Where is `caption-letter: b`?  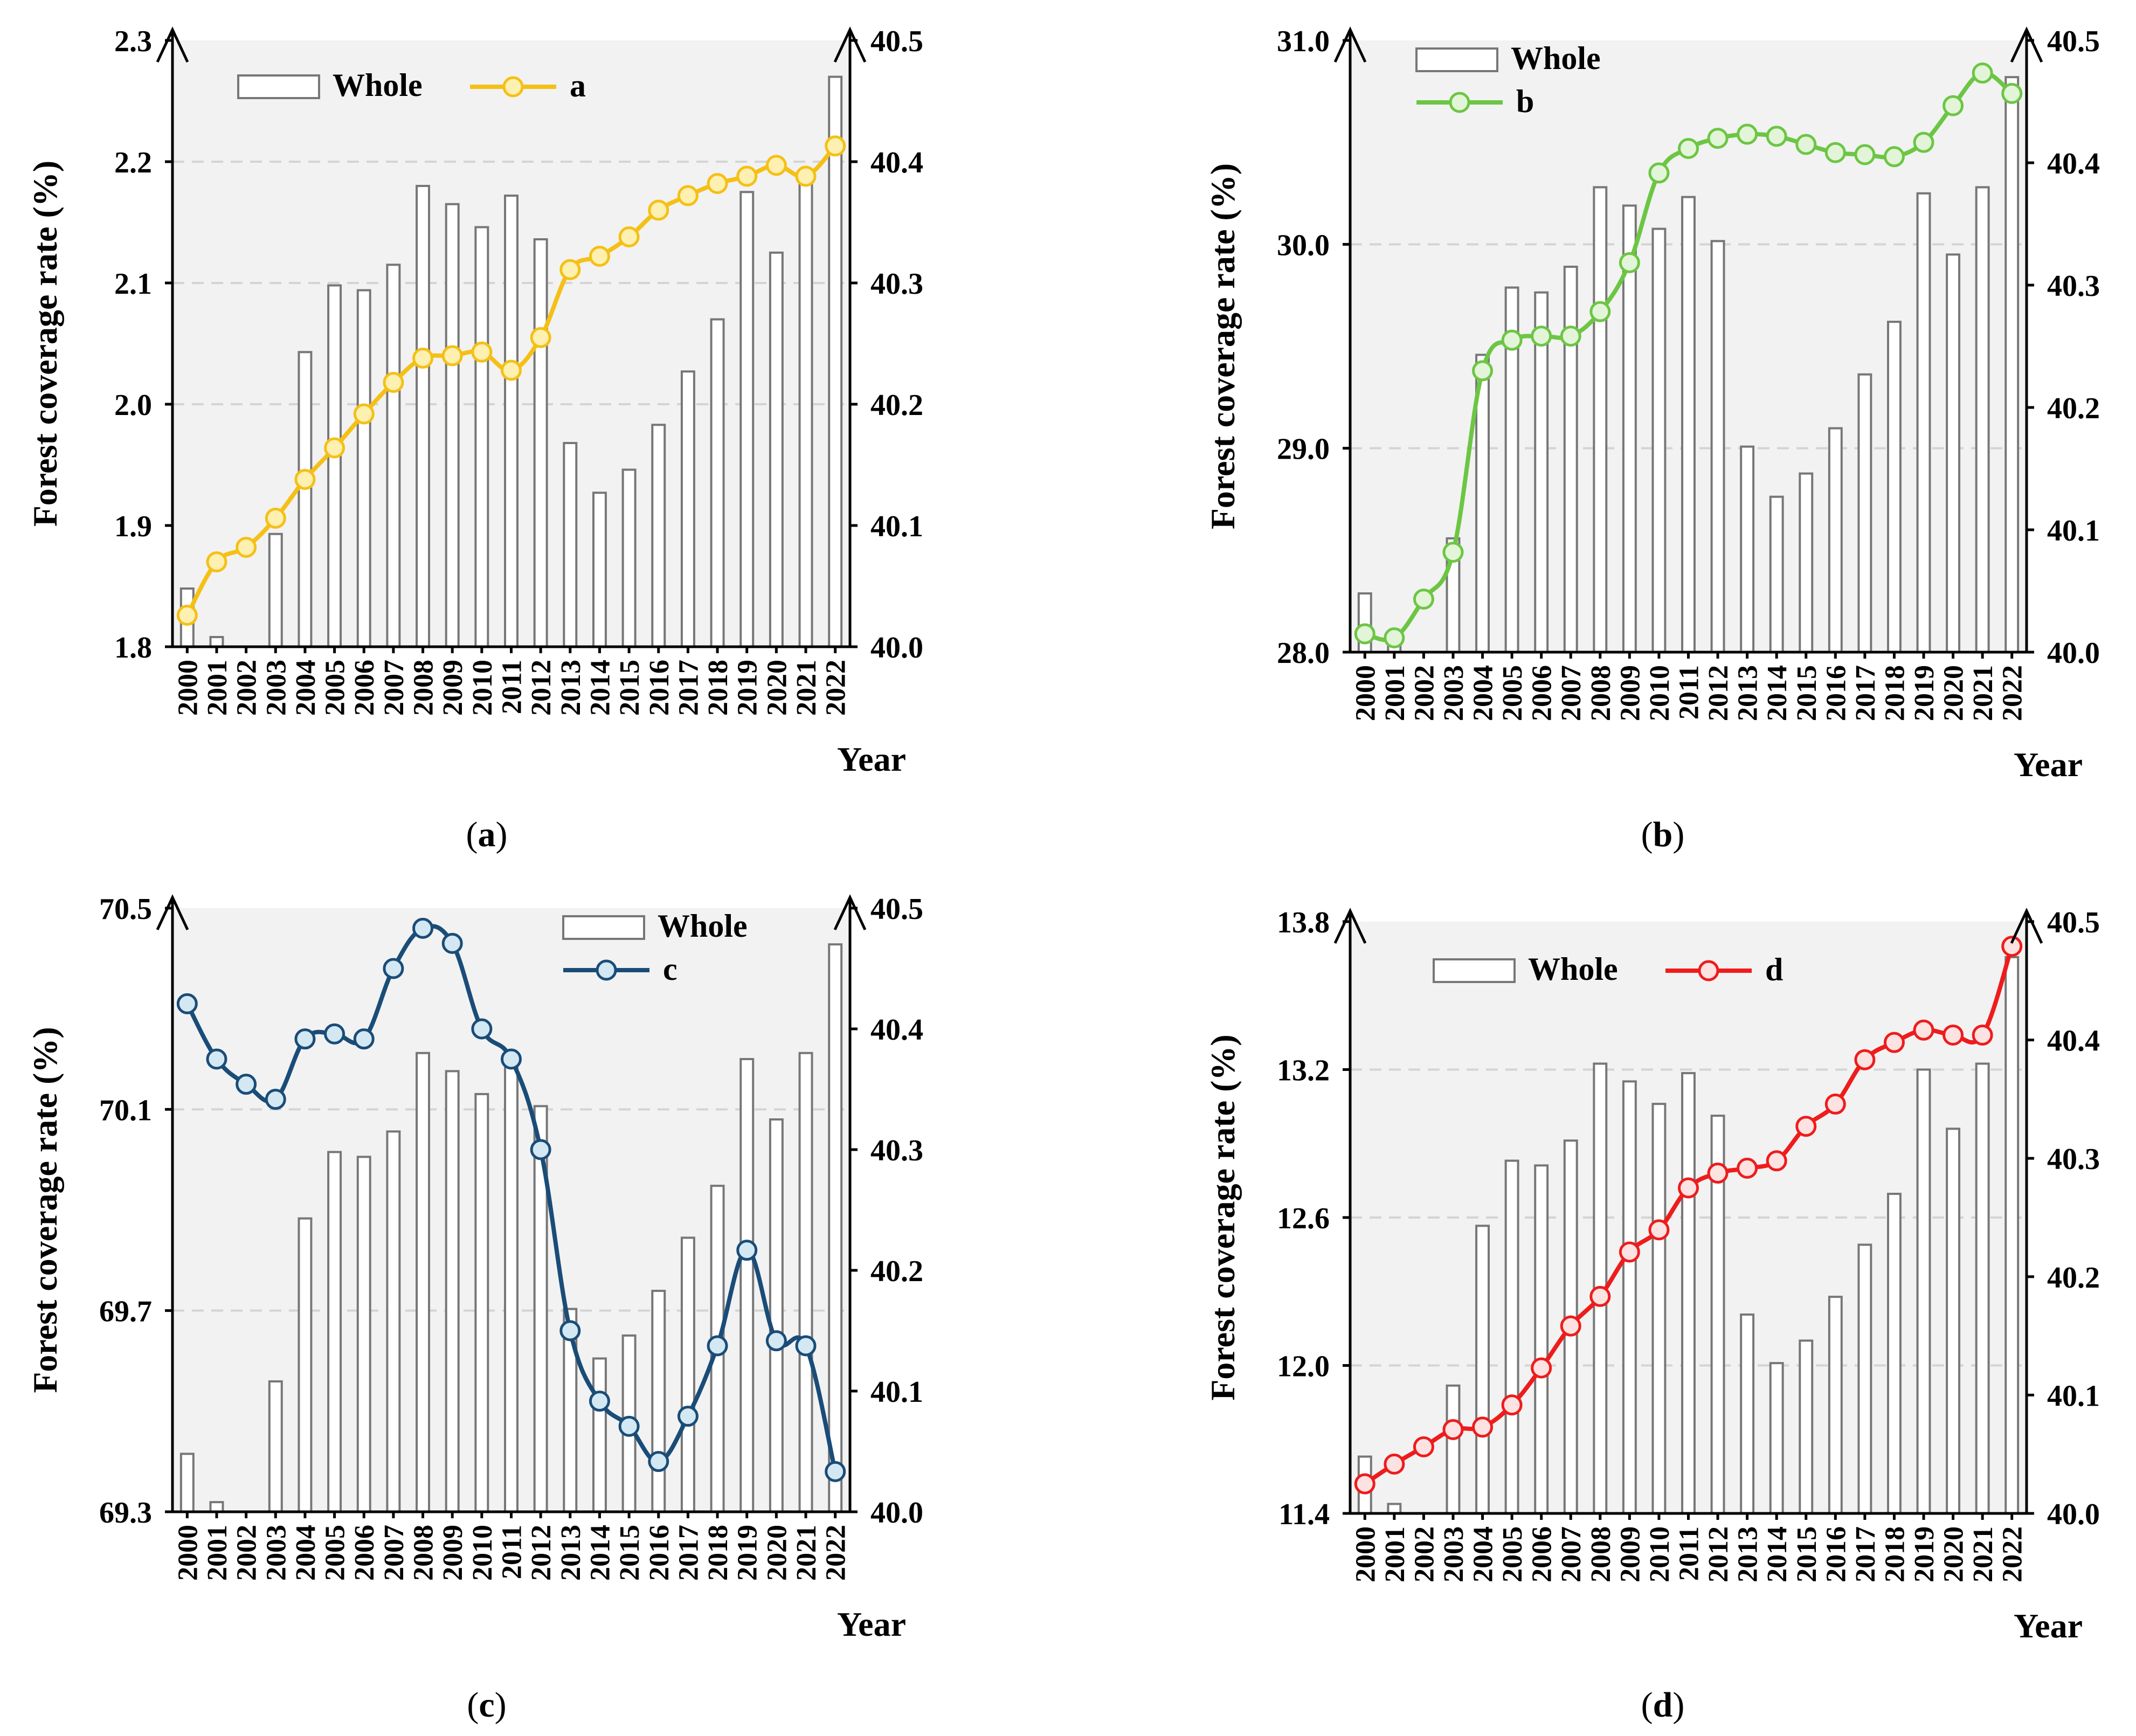 caption-letter: b is located at coordinates (1663, 834).